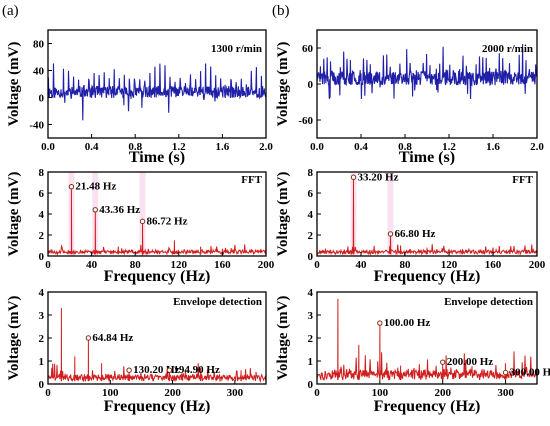 This screenshot has height=426, width=550. What do you see at coordinates (530, 373) in the screenshot?
I see `peak-label-b3-5: 300.00 Hz` at bounding box center [530, 373].